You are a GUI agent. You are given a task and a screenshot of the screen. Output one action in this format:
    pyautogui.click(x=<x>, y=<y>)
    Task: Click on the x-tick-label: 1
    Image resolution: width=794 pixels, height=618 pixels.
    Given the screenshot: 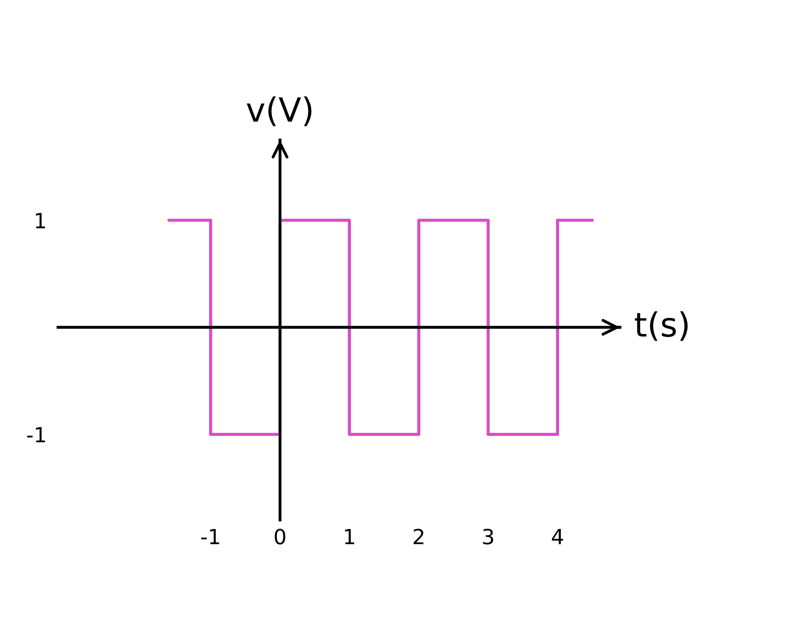 What is the action you would take?
    pyautogui.click(x=349, y=536)
    